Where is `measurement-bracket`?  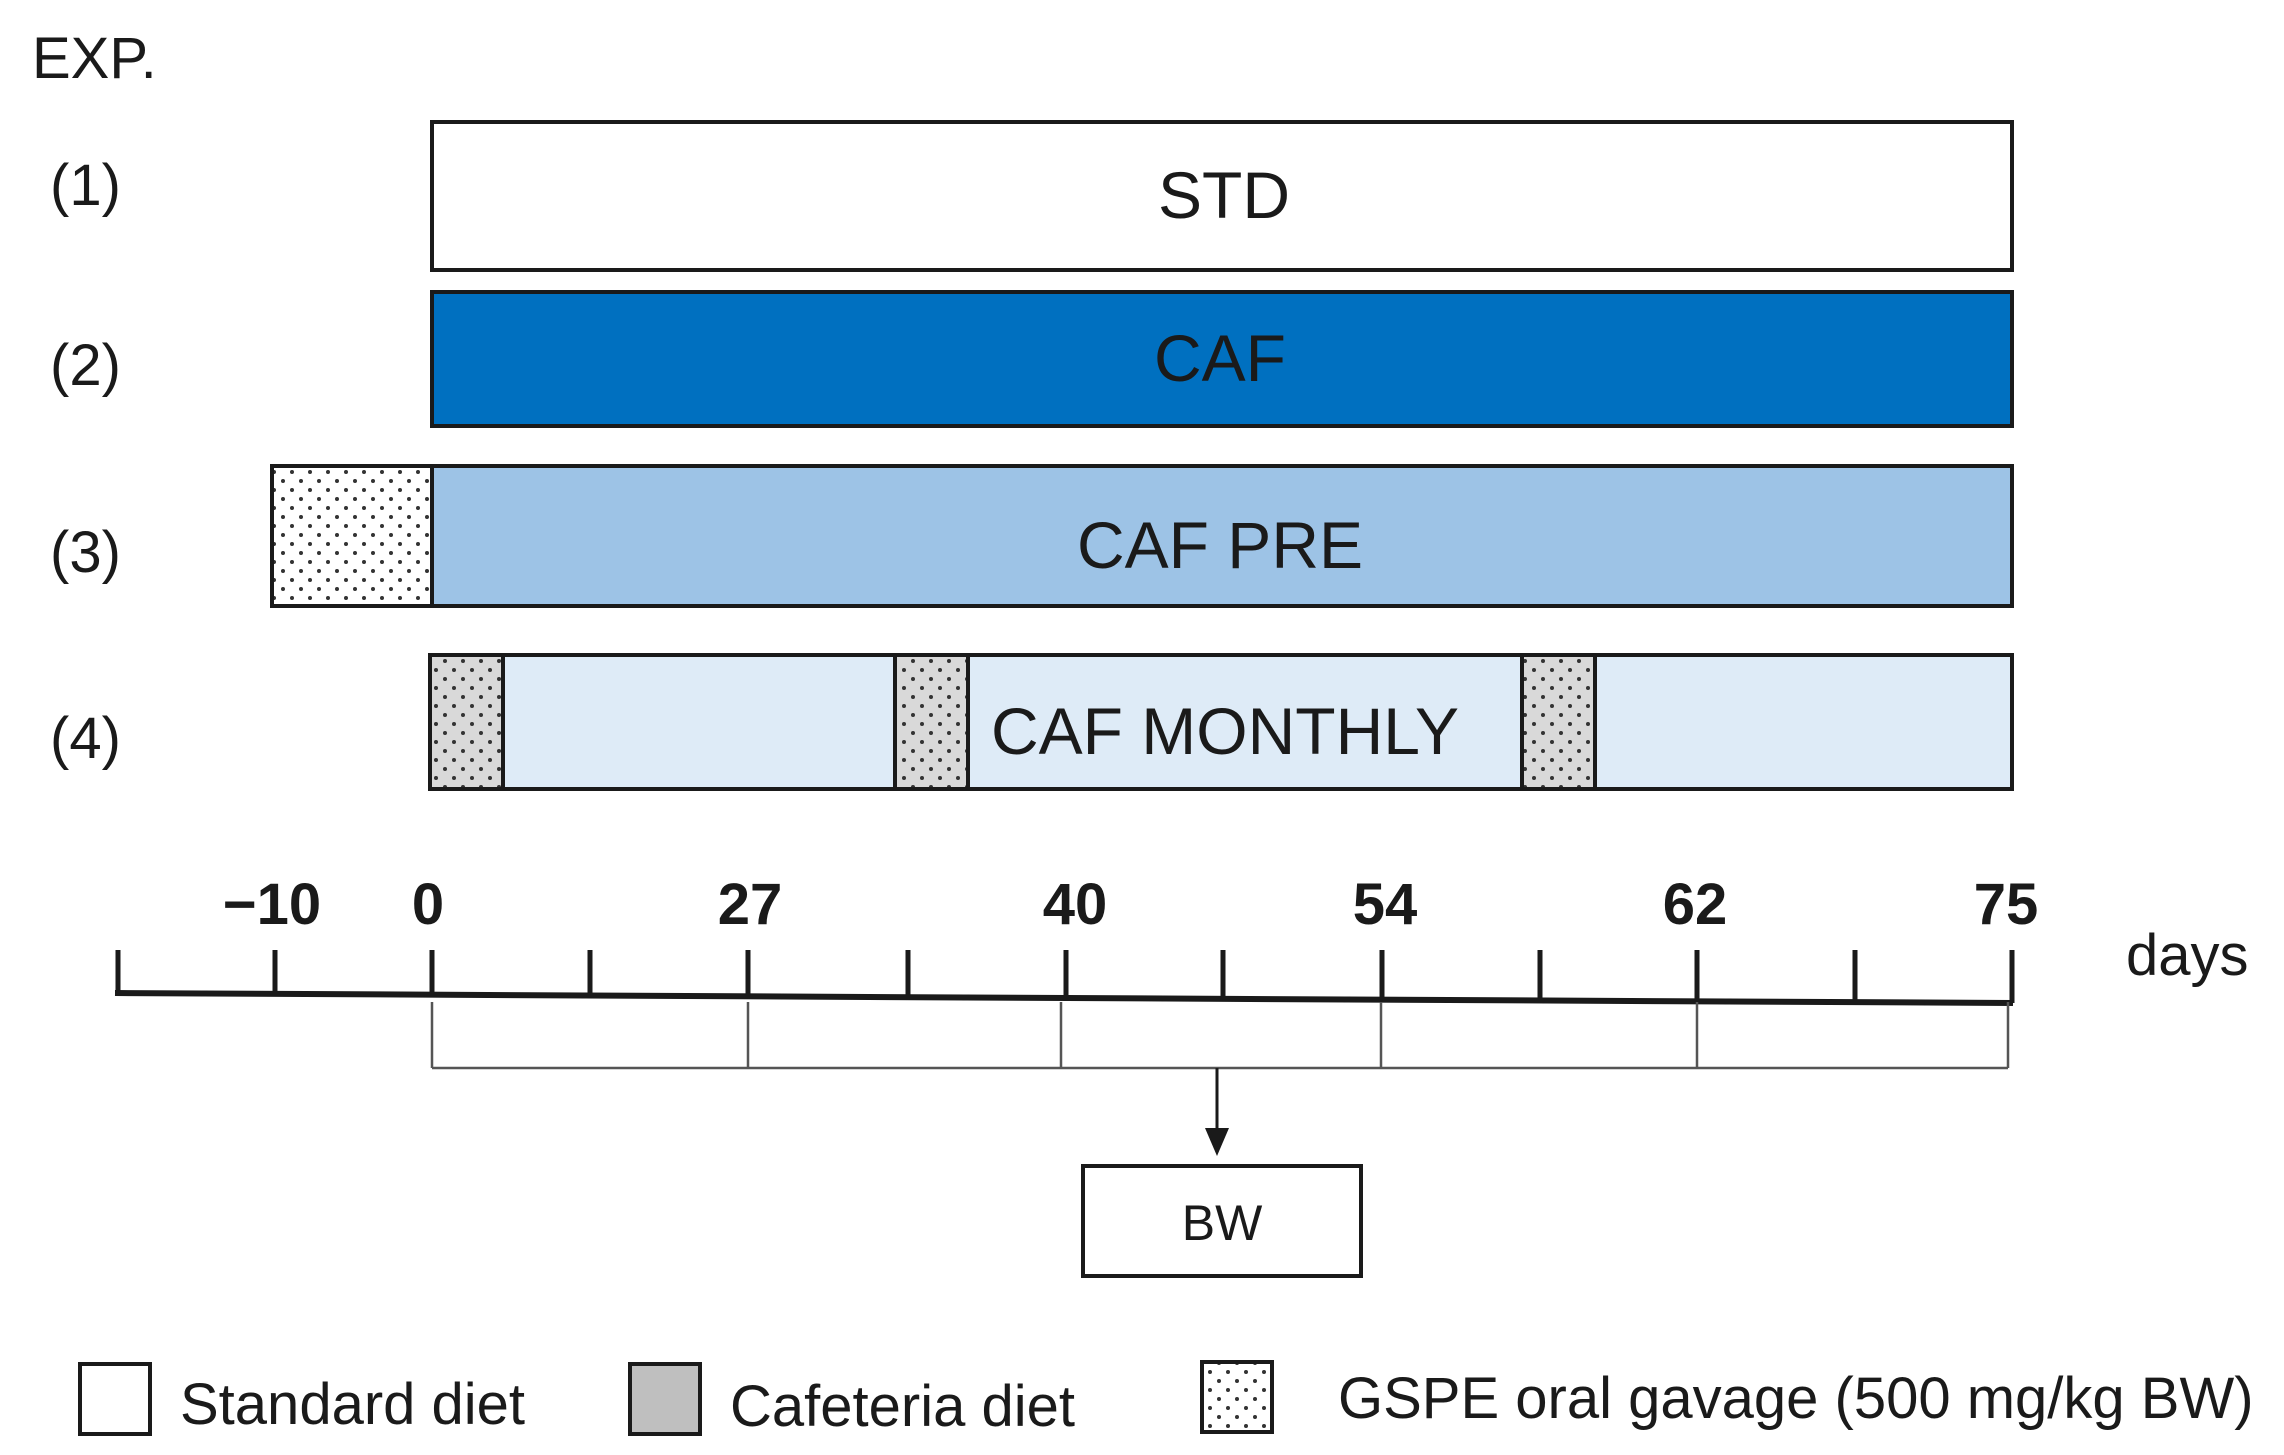
measurement-bracket is located at coordinates (1220, 1036).